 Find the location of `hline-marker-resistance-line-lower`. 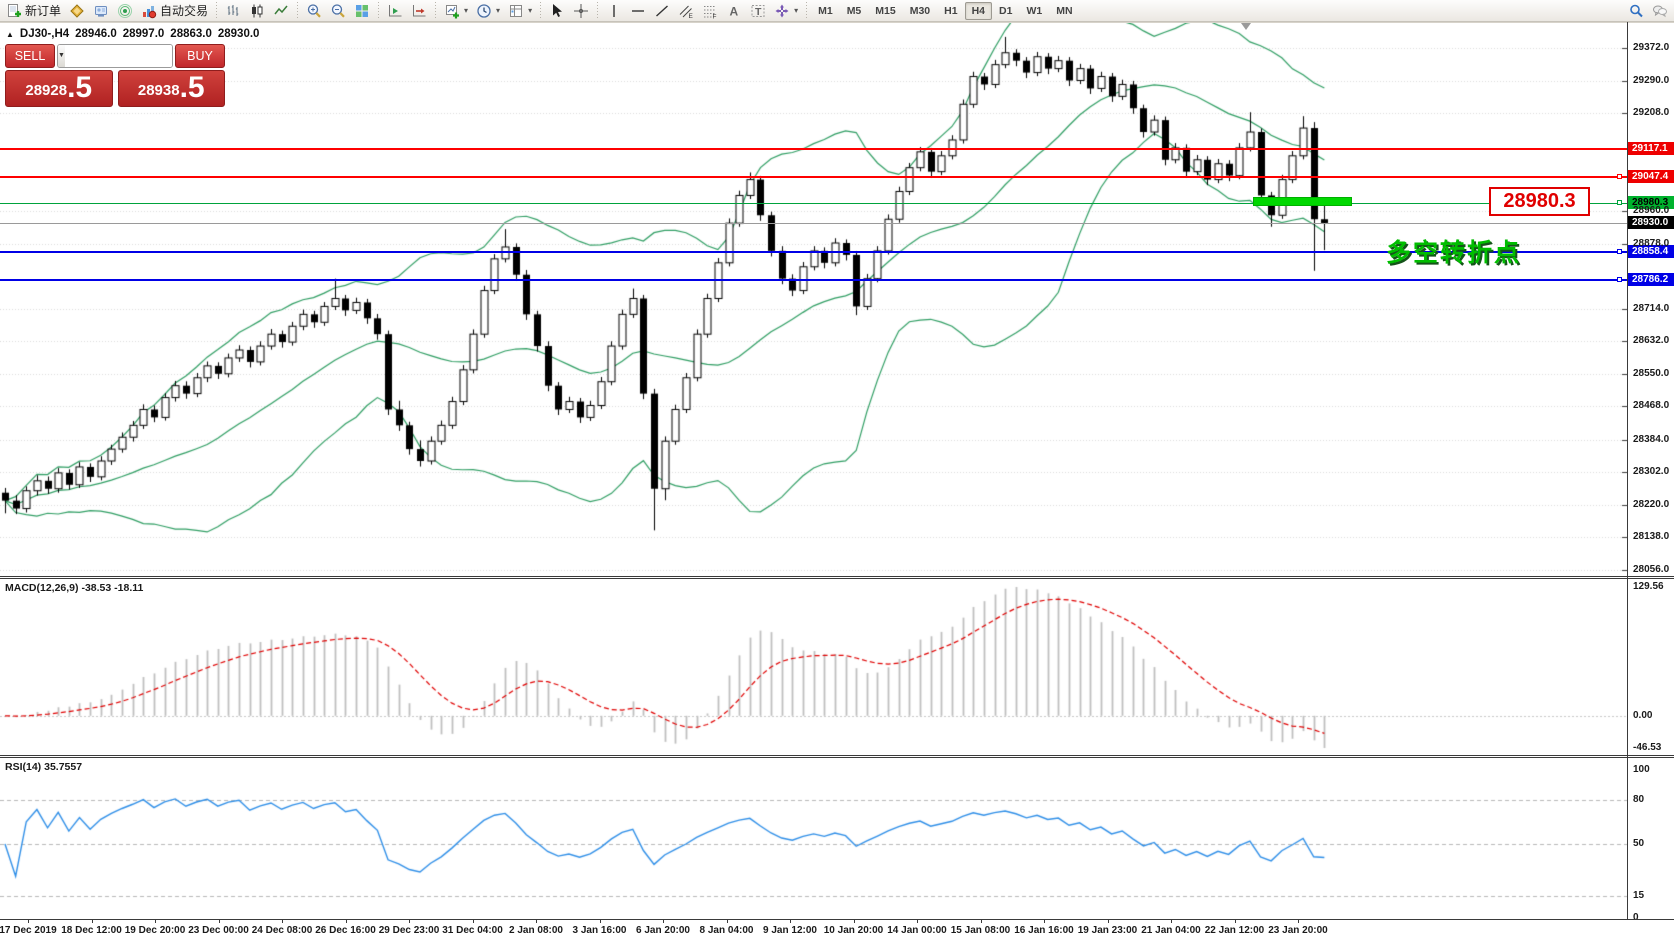

hline-marker-resistance-line-lower is located at coordinates (1619, 176).